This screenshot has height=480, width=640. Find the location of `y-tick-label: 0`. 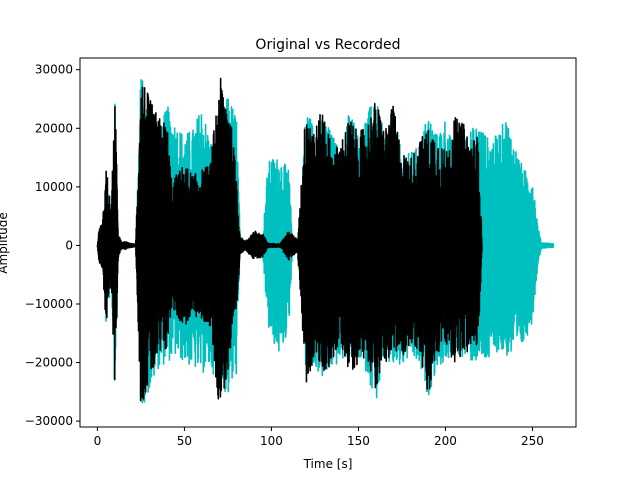

y-tick-label: 0 is located at coordinates (69, 245).